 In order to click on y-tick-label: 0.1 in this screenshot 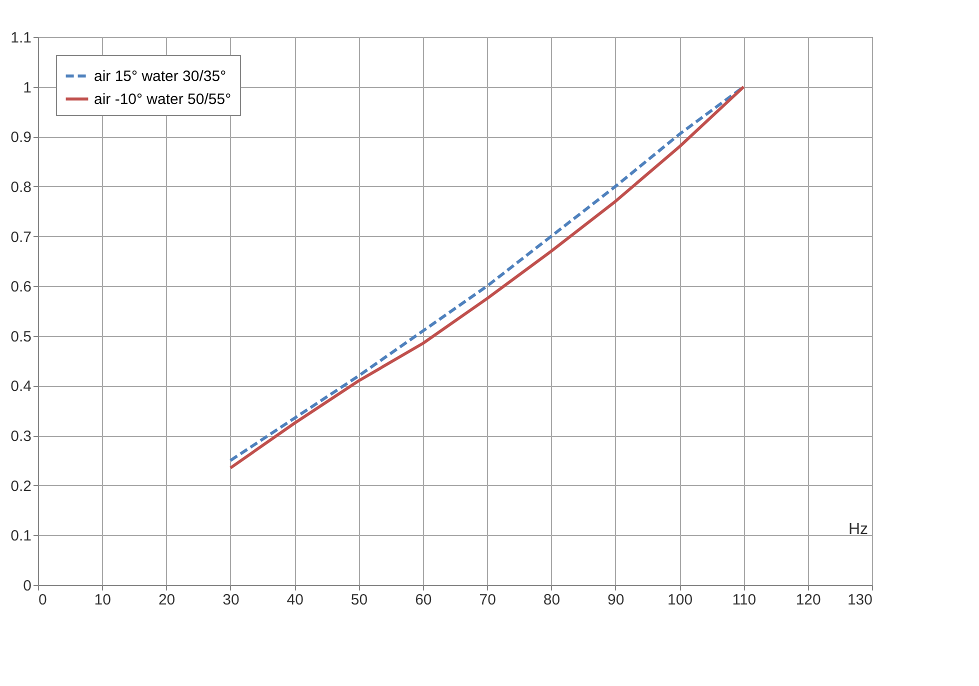, I will do `click(21, 536)`.